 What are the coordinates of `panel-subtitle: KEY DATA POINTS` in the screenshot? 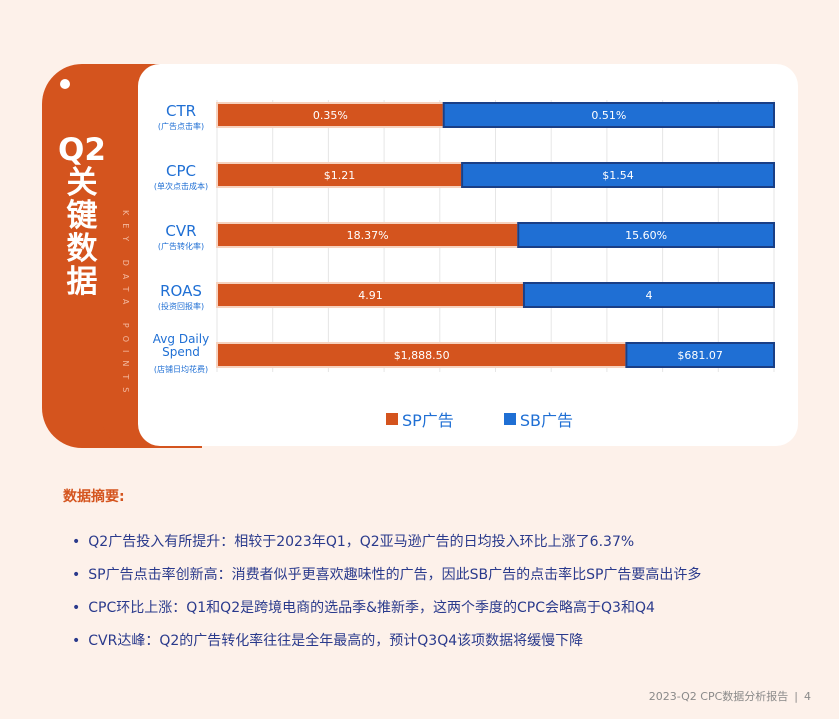 It's located at (125, 305).